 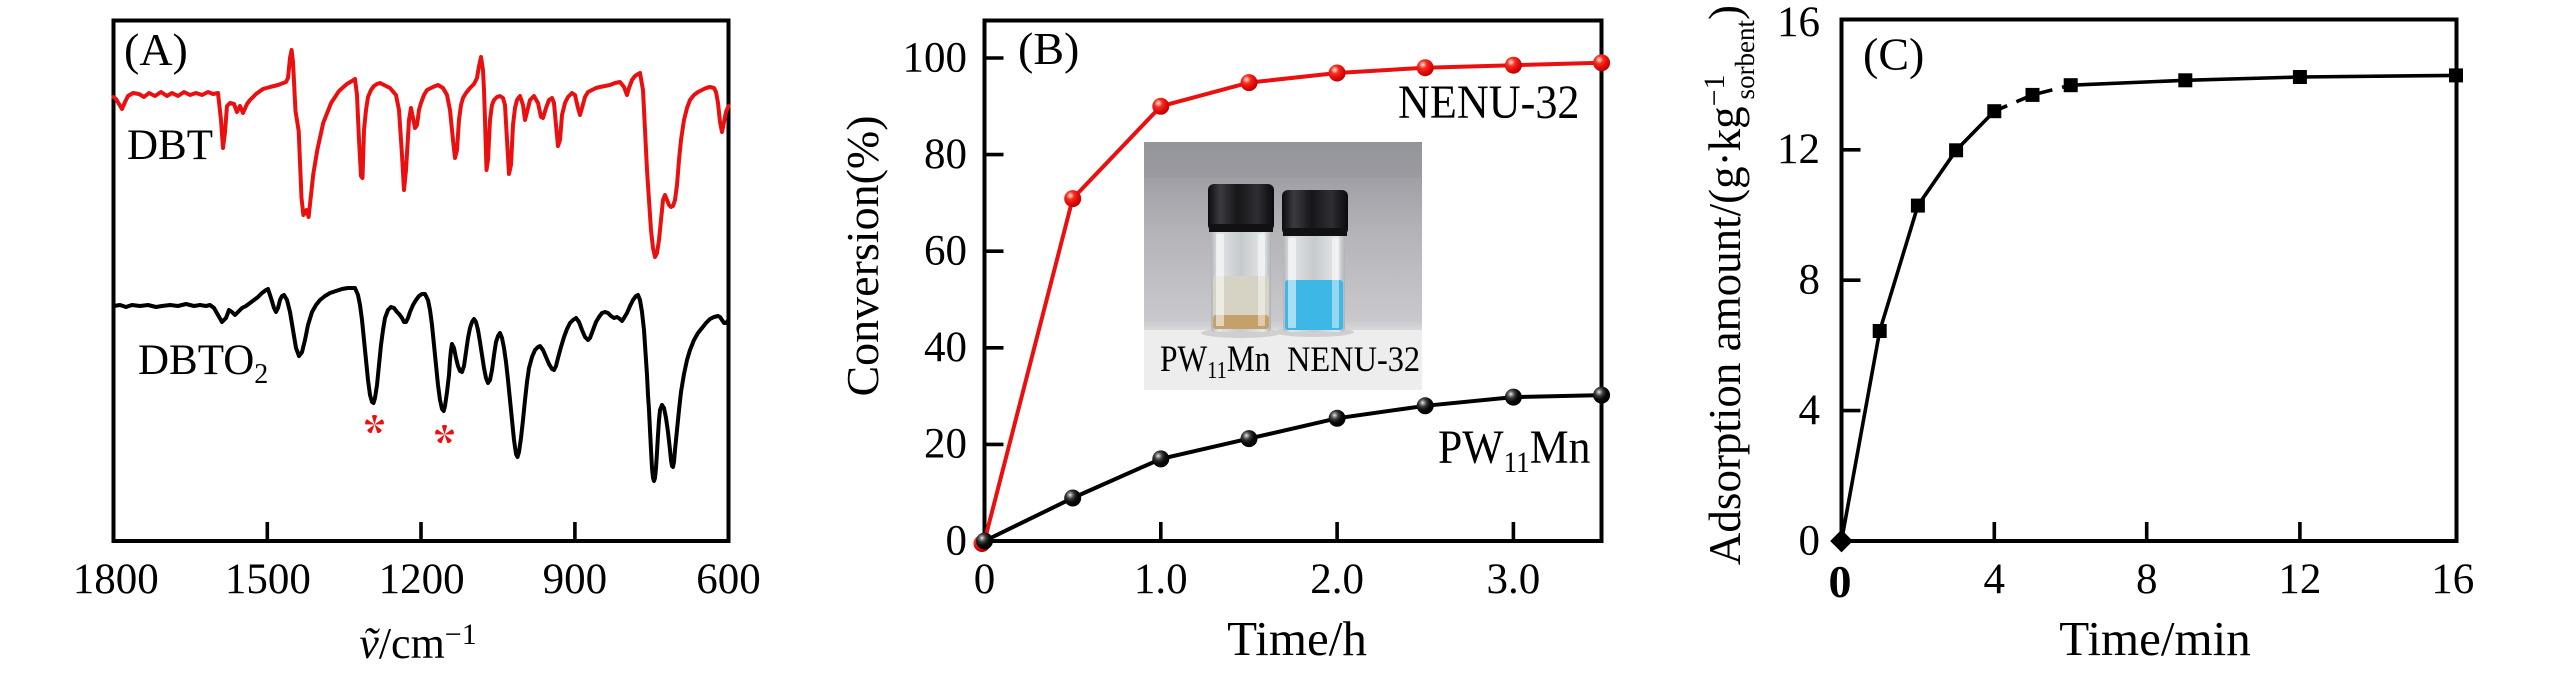 What do you see at coordinates (1514, 579) in the screenshot?
I see `svg-text: 3.0` at bounding box center [1514, 579].